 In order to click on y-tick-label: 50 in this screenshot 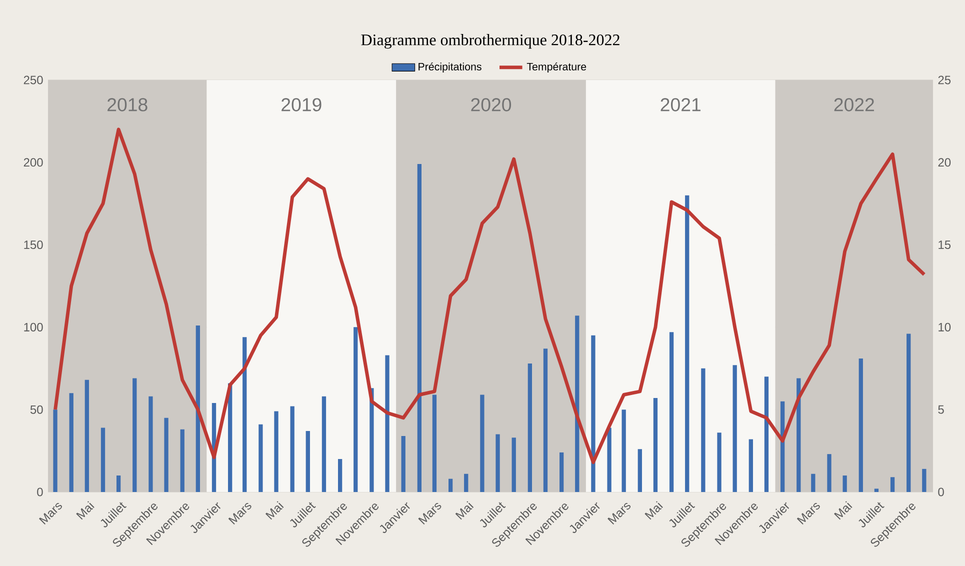, I will do `click(36, 409)`.